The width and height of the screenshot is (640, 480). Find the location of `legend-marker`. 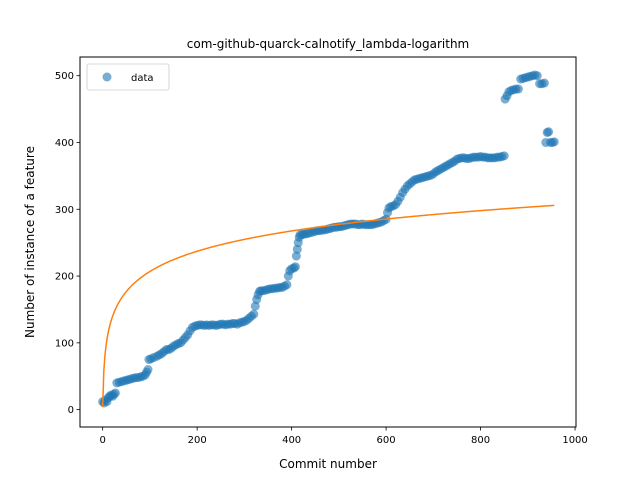

legend-marker is located at coordinates (107, 77).